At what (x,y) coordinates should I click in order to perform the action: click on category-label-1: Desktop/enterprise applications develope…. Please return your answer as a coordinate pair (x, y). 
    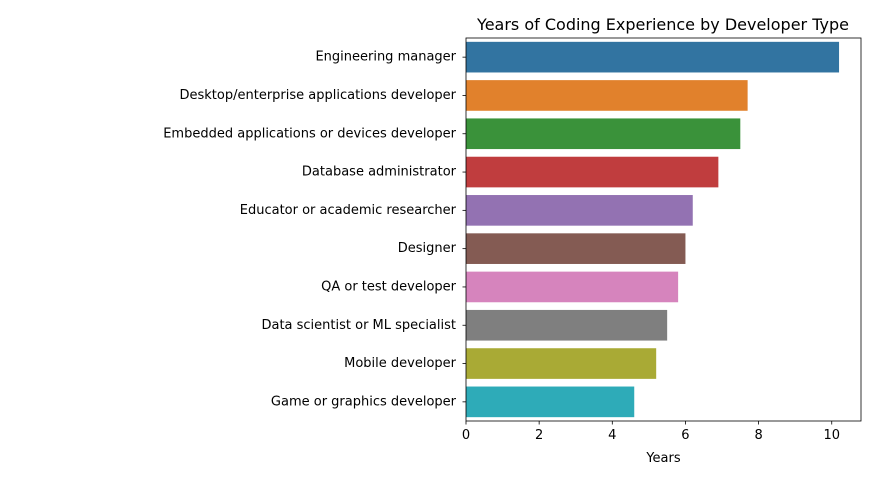
    Looking at the image, I should click on (318, 95).